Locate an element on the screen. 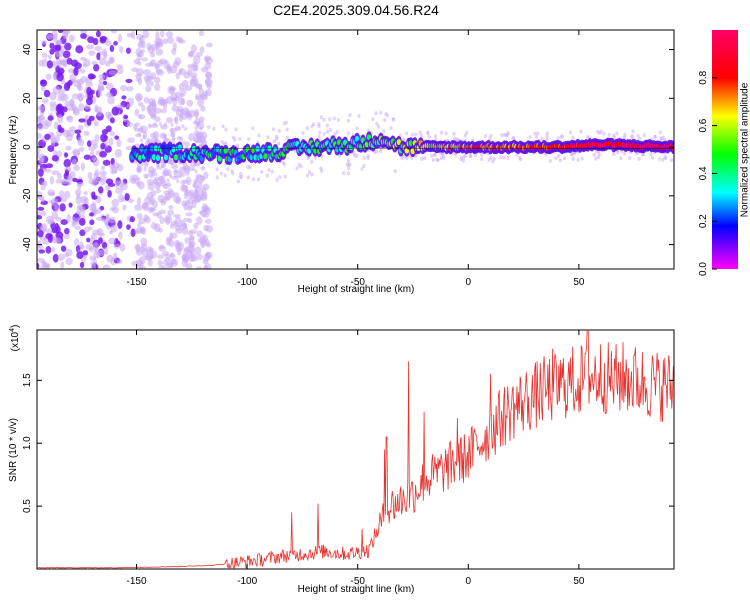 The height and width of the screenshot is (600, 750). y-tick-label: 0 is located at coordinates (27, 147).